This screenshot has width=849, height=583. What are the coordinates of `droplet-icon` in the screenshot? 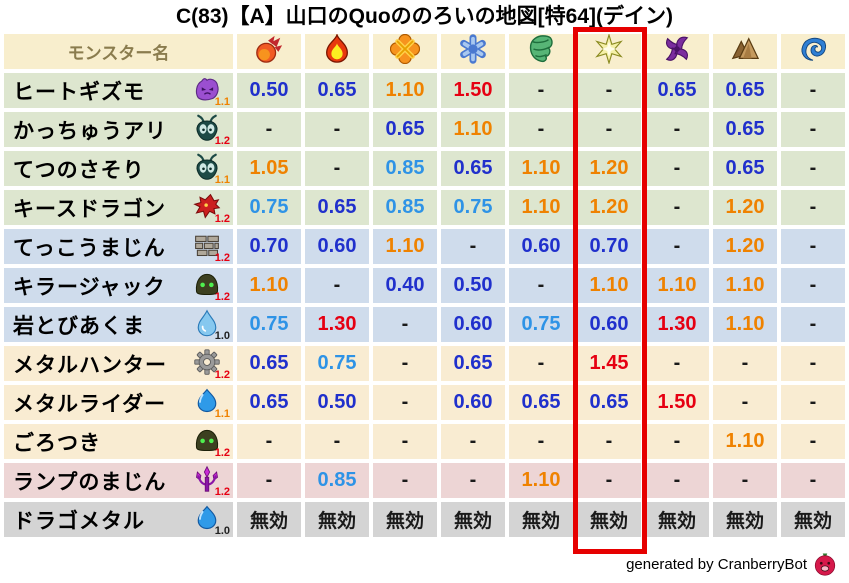 It's located at (207, 323).